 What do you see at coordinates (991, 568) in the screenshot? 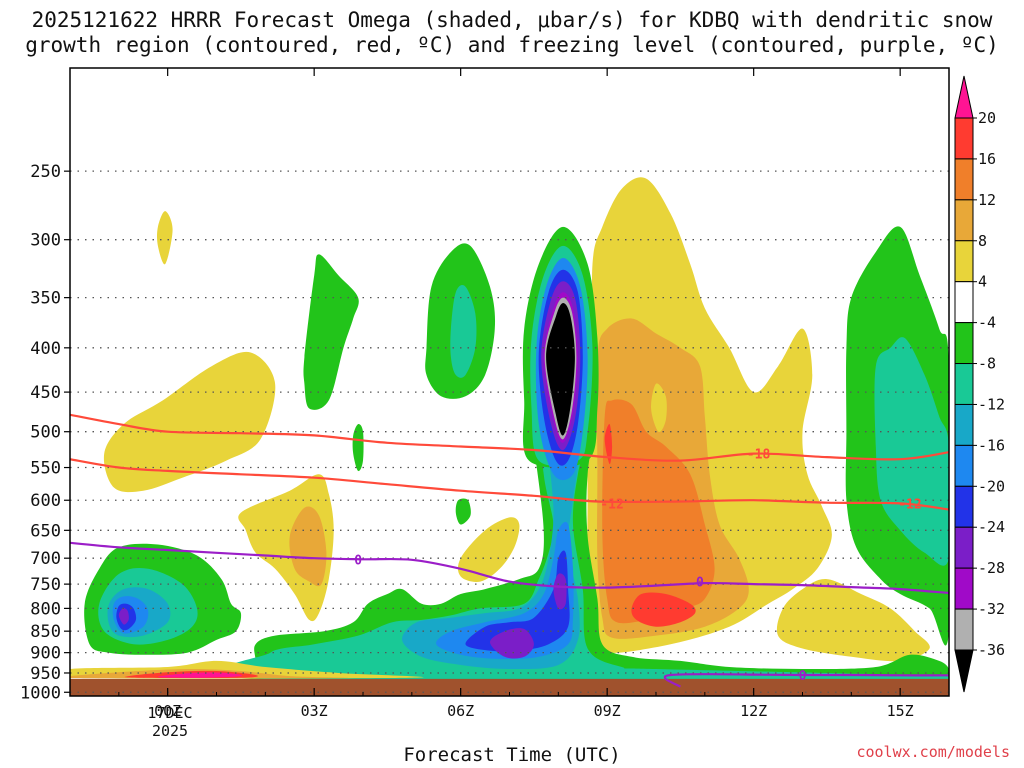
I see `colorbar-label-11: -28` at bounding box center [991, 568].